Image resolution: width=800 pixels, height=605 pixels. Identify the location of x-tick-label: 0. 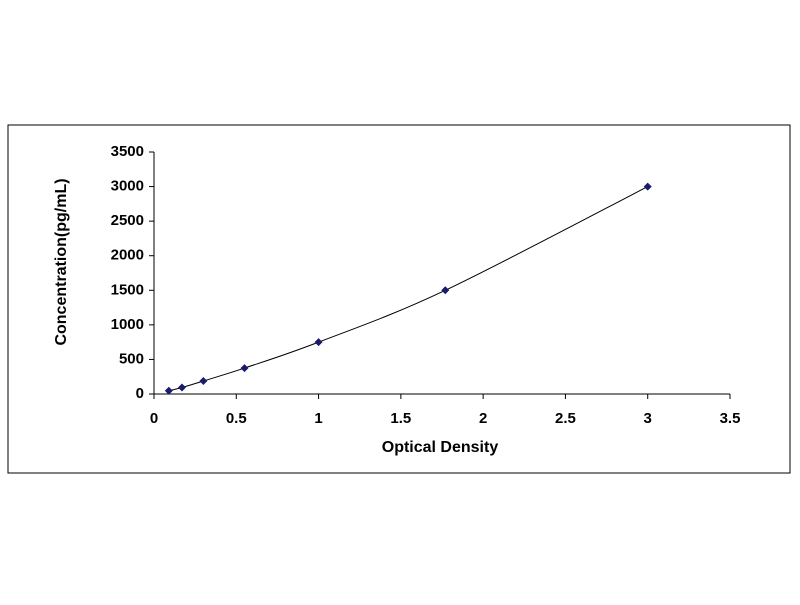
(154, 418).